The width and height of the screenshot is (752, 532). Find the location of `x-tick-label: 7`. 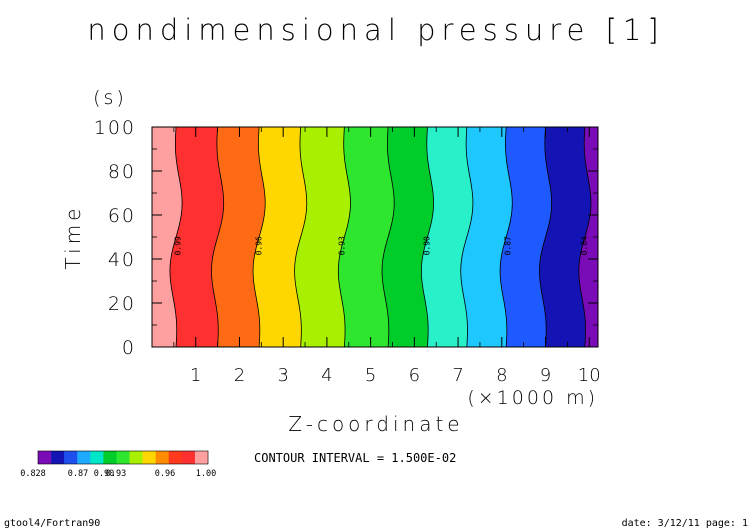

x-tick-label: 7 is located at coordinates (457, 375).